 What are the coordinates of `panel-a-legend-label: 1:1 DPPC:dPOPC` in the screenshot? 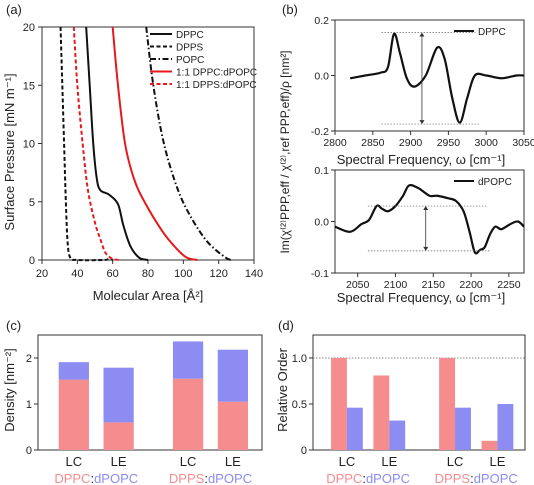 It's located at (216, 73).